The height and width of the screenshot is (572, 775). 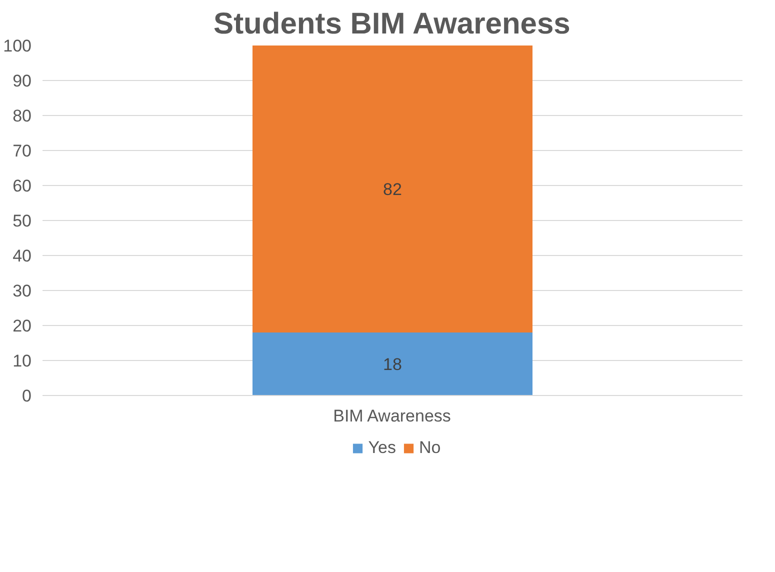 I want to click on y-tick-label: 20, so click(x=22, y=326).